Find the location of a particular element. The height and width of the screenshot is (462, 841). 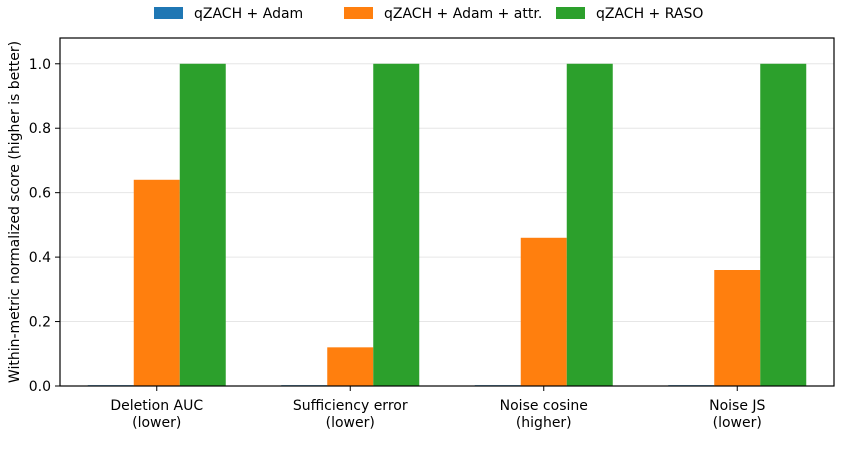

x-tick-label-line-0-0: Deletion AUC is located at coordinates (156, 406).